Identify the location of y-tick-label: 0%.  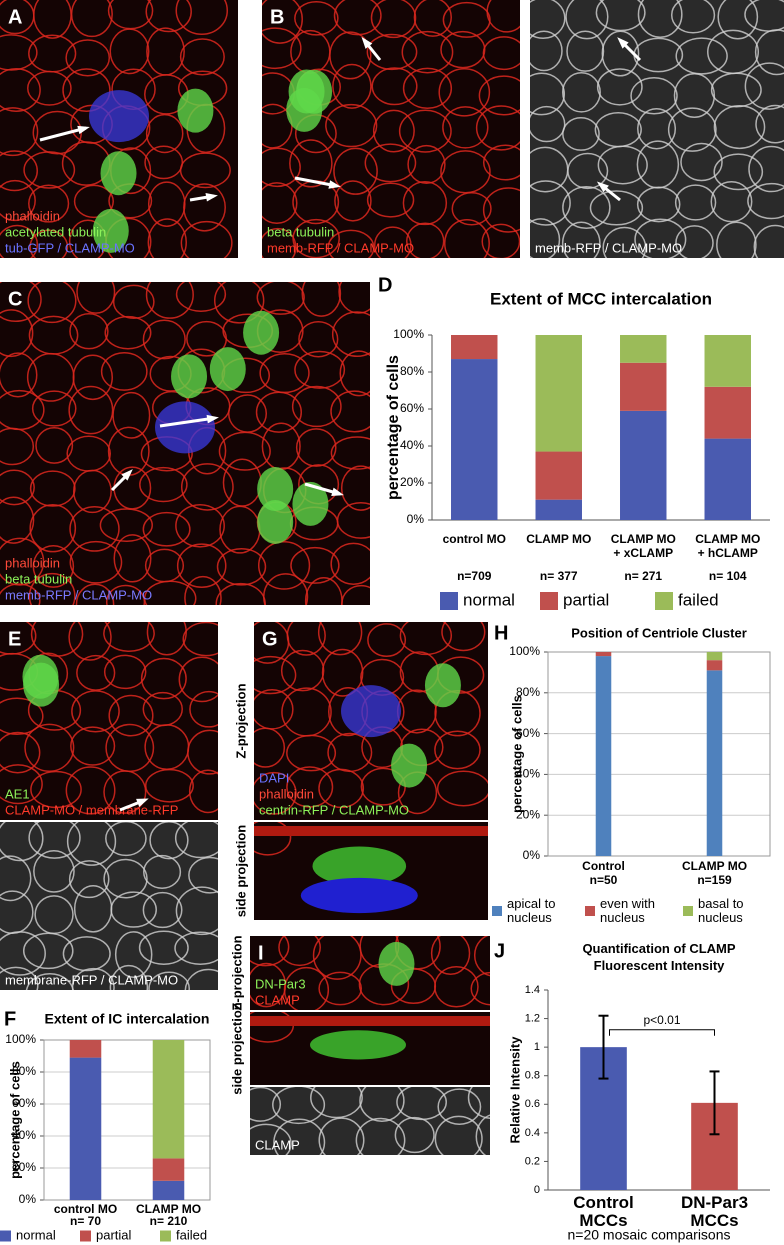
(532, 855).